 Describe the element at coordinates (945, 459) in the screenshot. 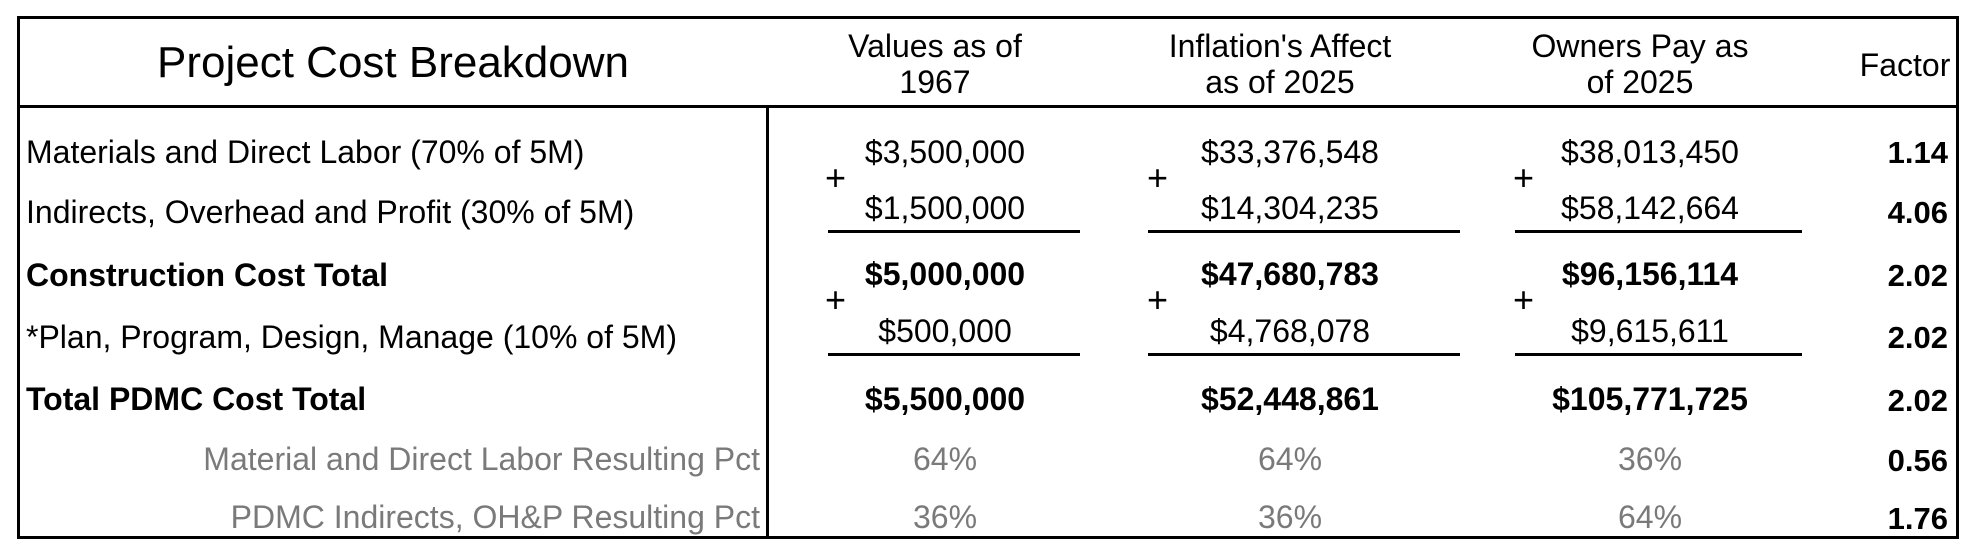

I see `pct-1967: 64%` at that location.